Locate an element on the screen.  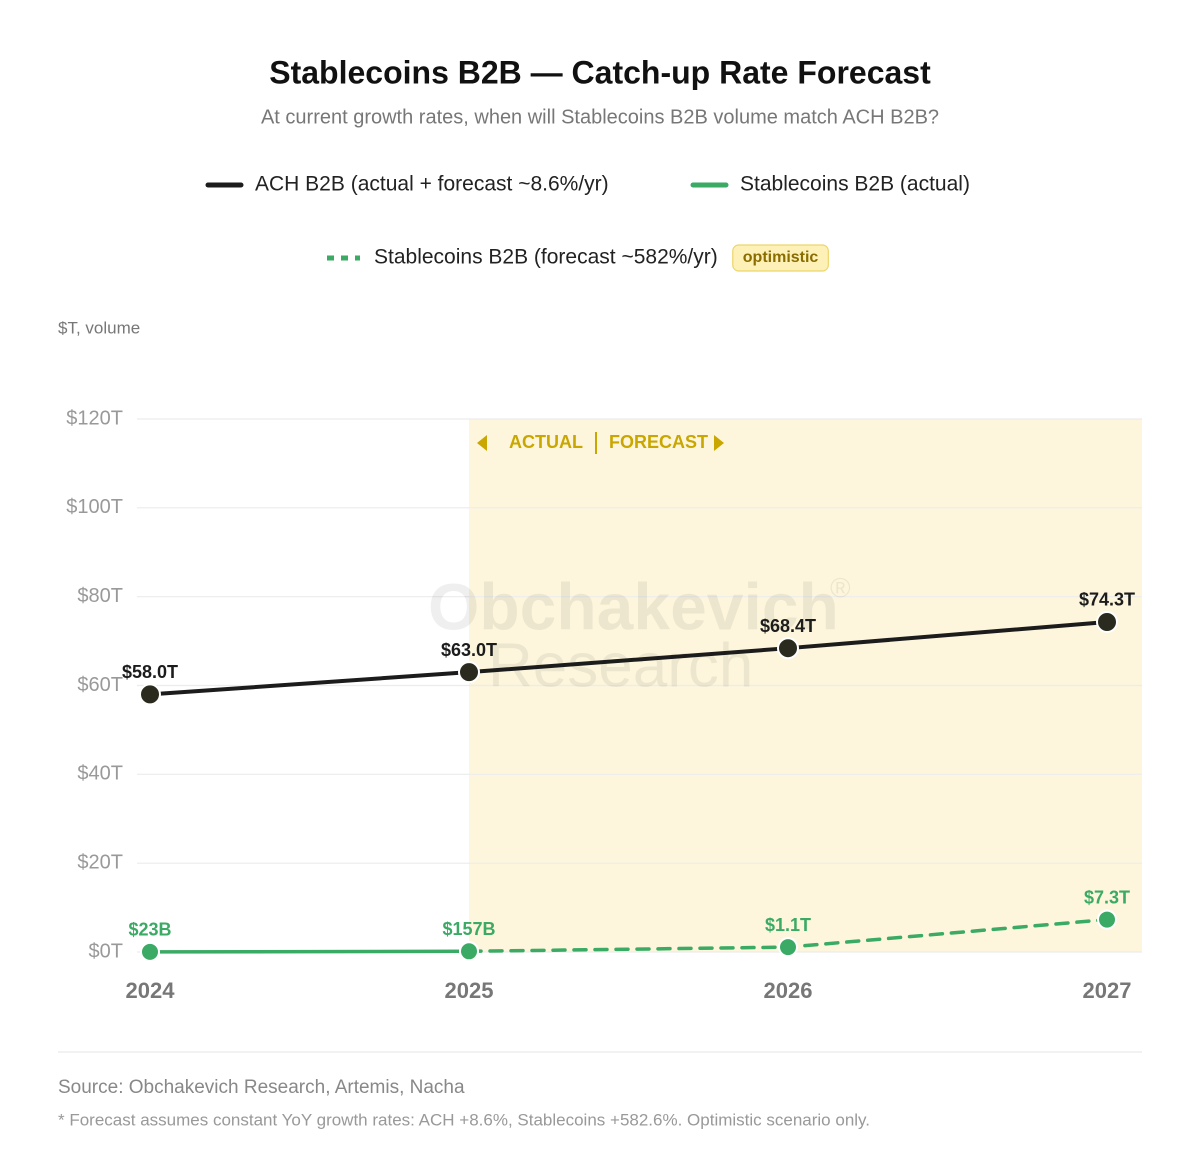
x-tick-label: 2027 is located at coordinates (1107, 990).